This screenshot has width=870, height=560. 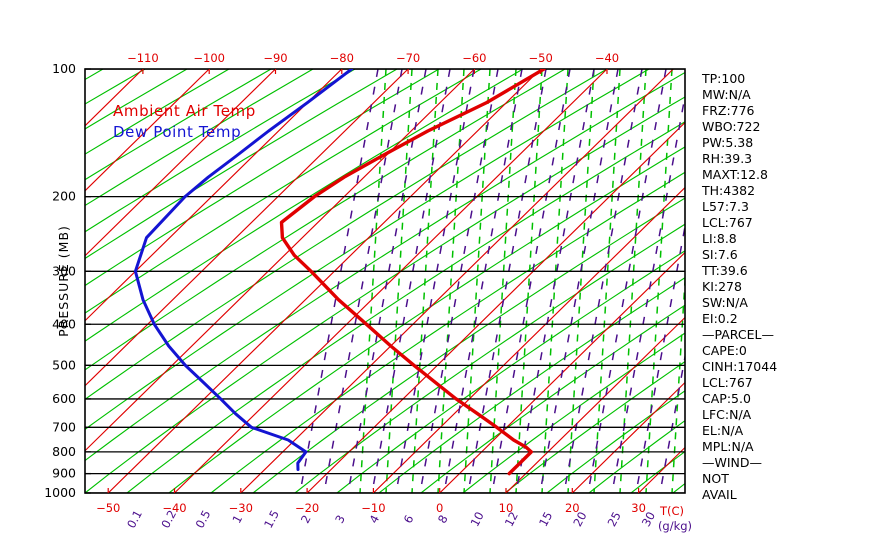 What do you see at coordinates (720, 254) in the screenshot?
I see `index-si-7-6: SI:7.6` at bounding box center [720, 254].